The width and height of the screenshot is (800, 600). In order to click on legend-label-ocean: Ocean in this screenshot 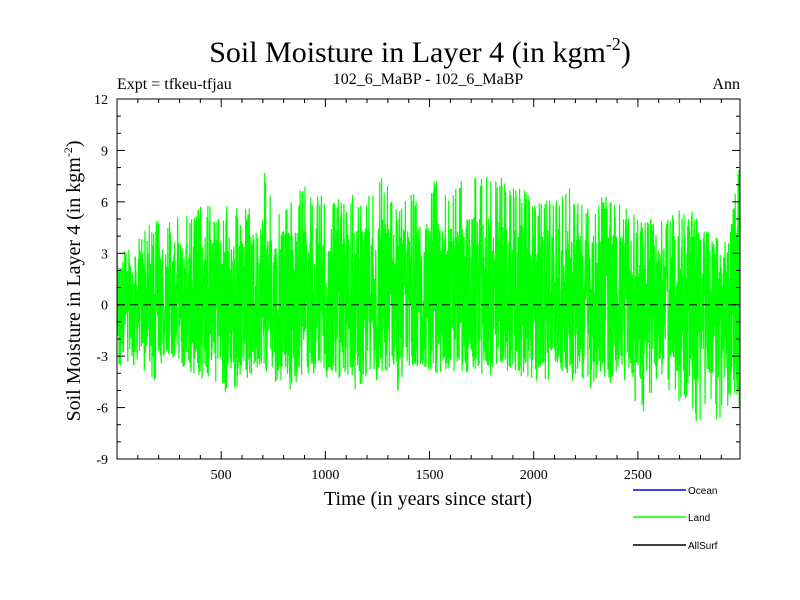, I will do `click(702, 491)`.